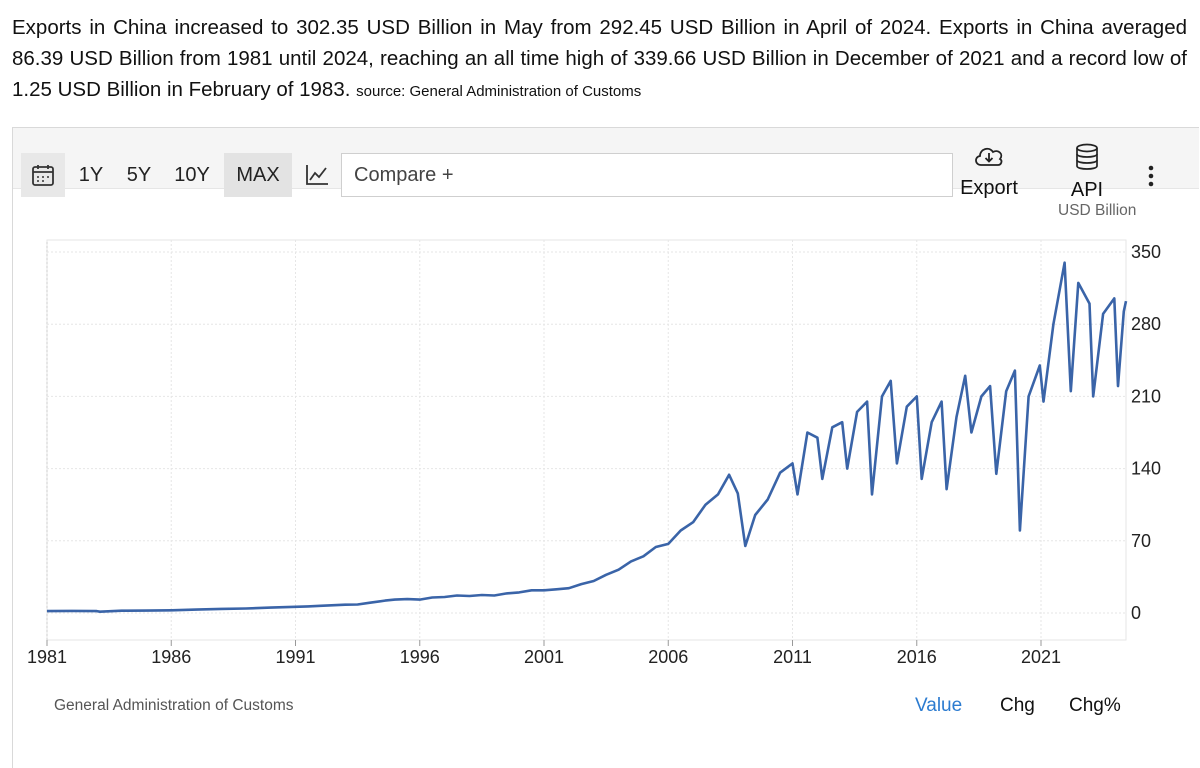 This screenshot has height=768, width=1200. I want to click on export-button: Export, so click(989, 171).